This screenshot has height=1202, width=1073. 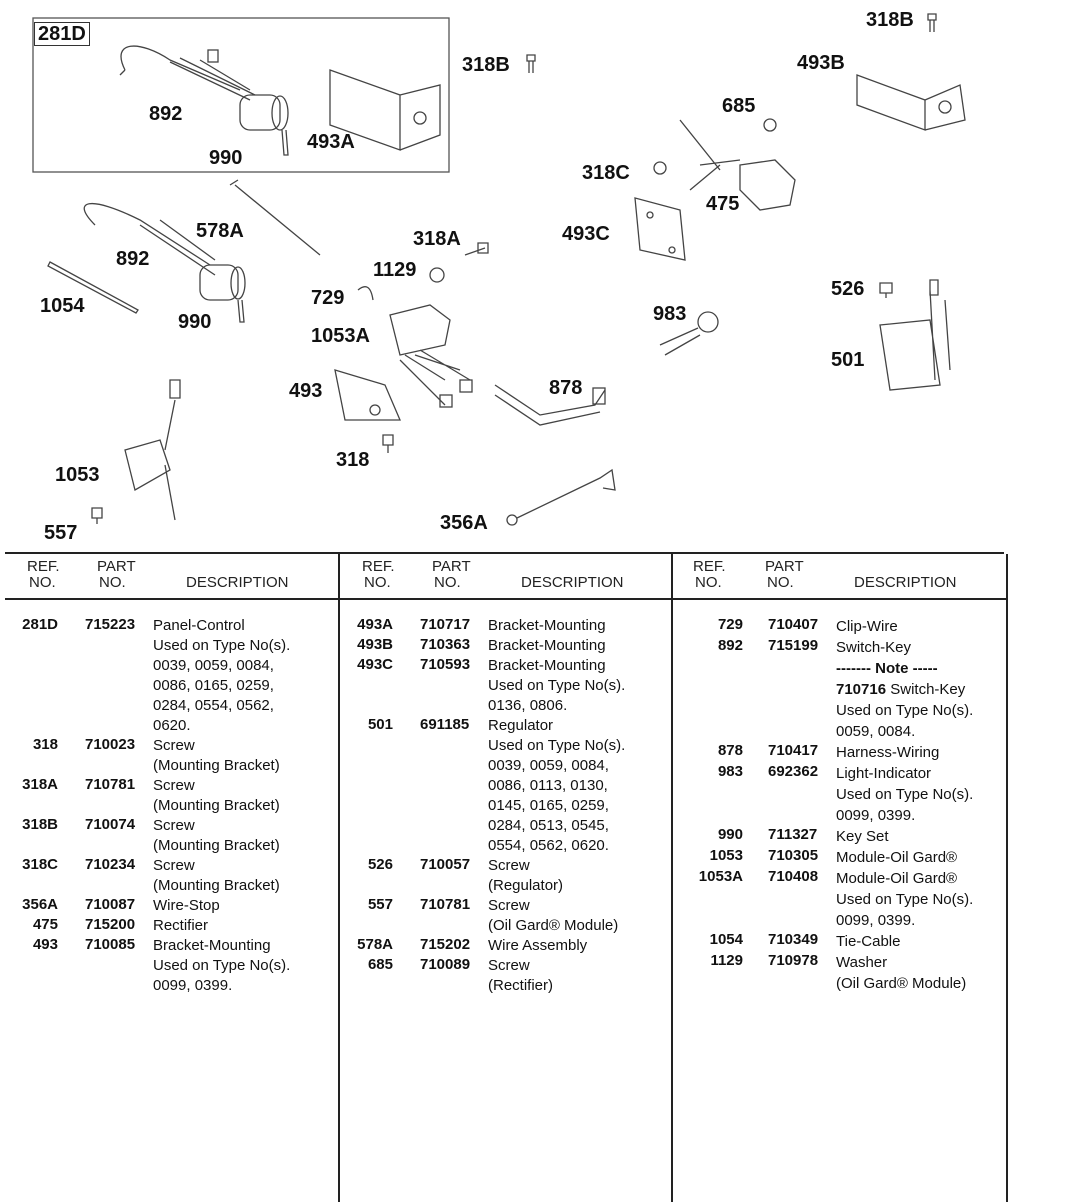 I want to click on callout-493b: 493B, so click(x=821, y=63).